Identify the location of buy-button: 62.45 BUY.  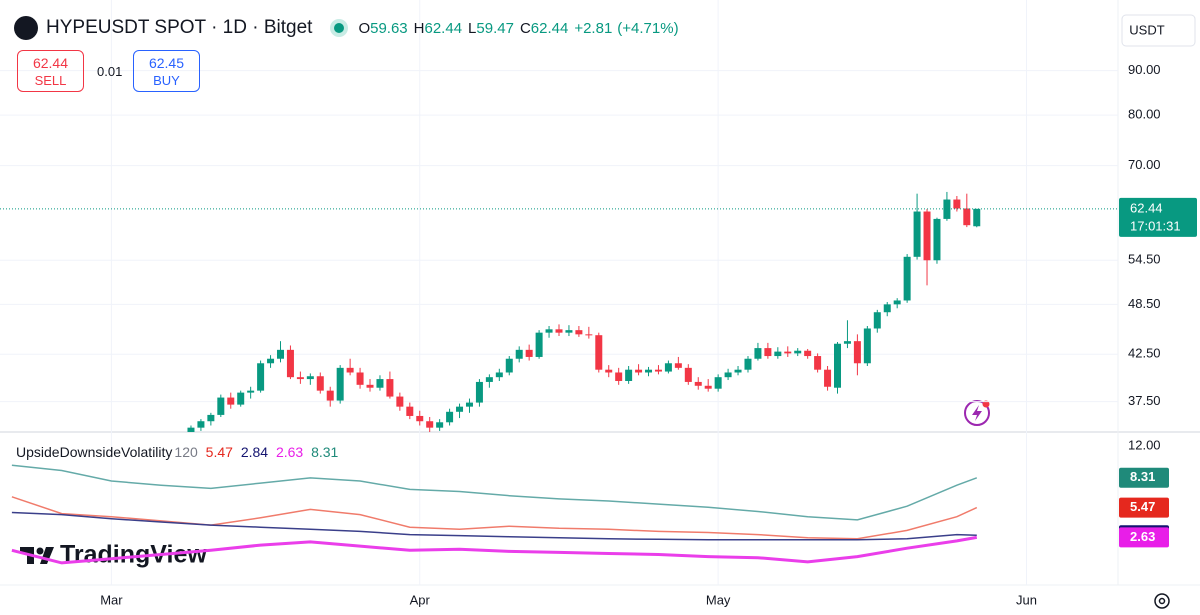
(166, 71).